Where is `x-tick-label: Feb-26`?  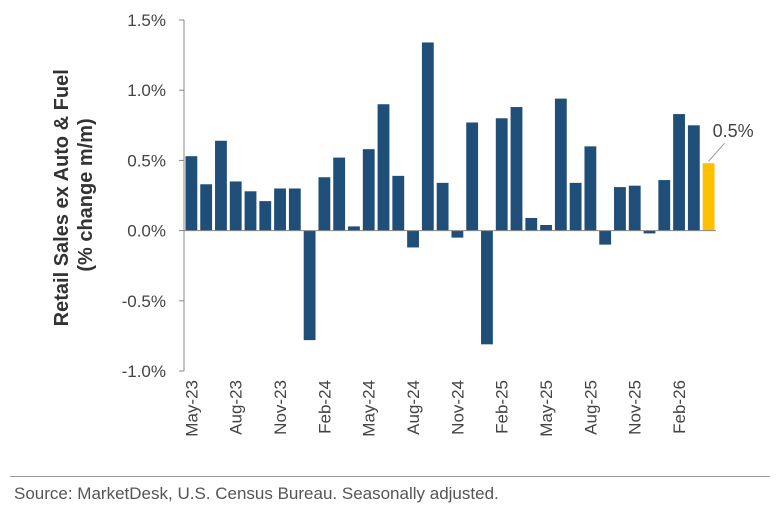 x-tick-label: Feb-26 is located at coordinates (679, 407).